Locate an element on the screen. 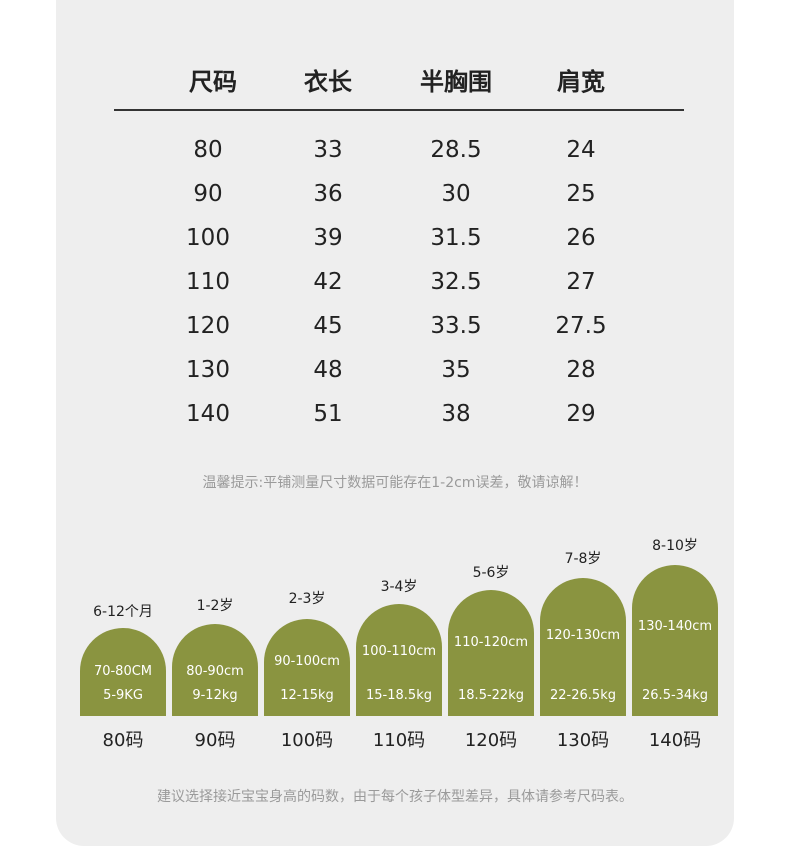 The image size is (790, 847). height-range: 110-120cm is located at coordinates (491, 642).